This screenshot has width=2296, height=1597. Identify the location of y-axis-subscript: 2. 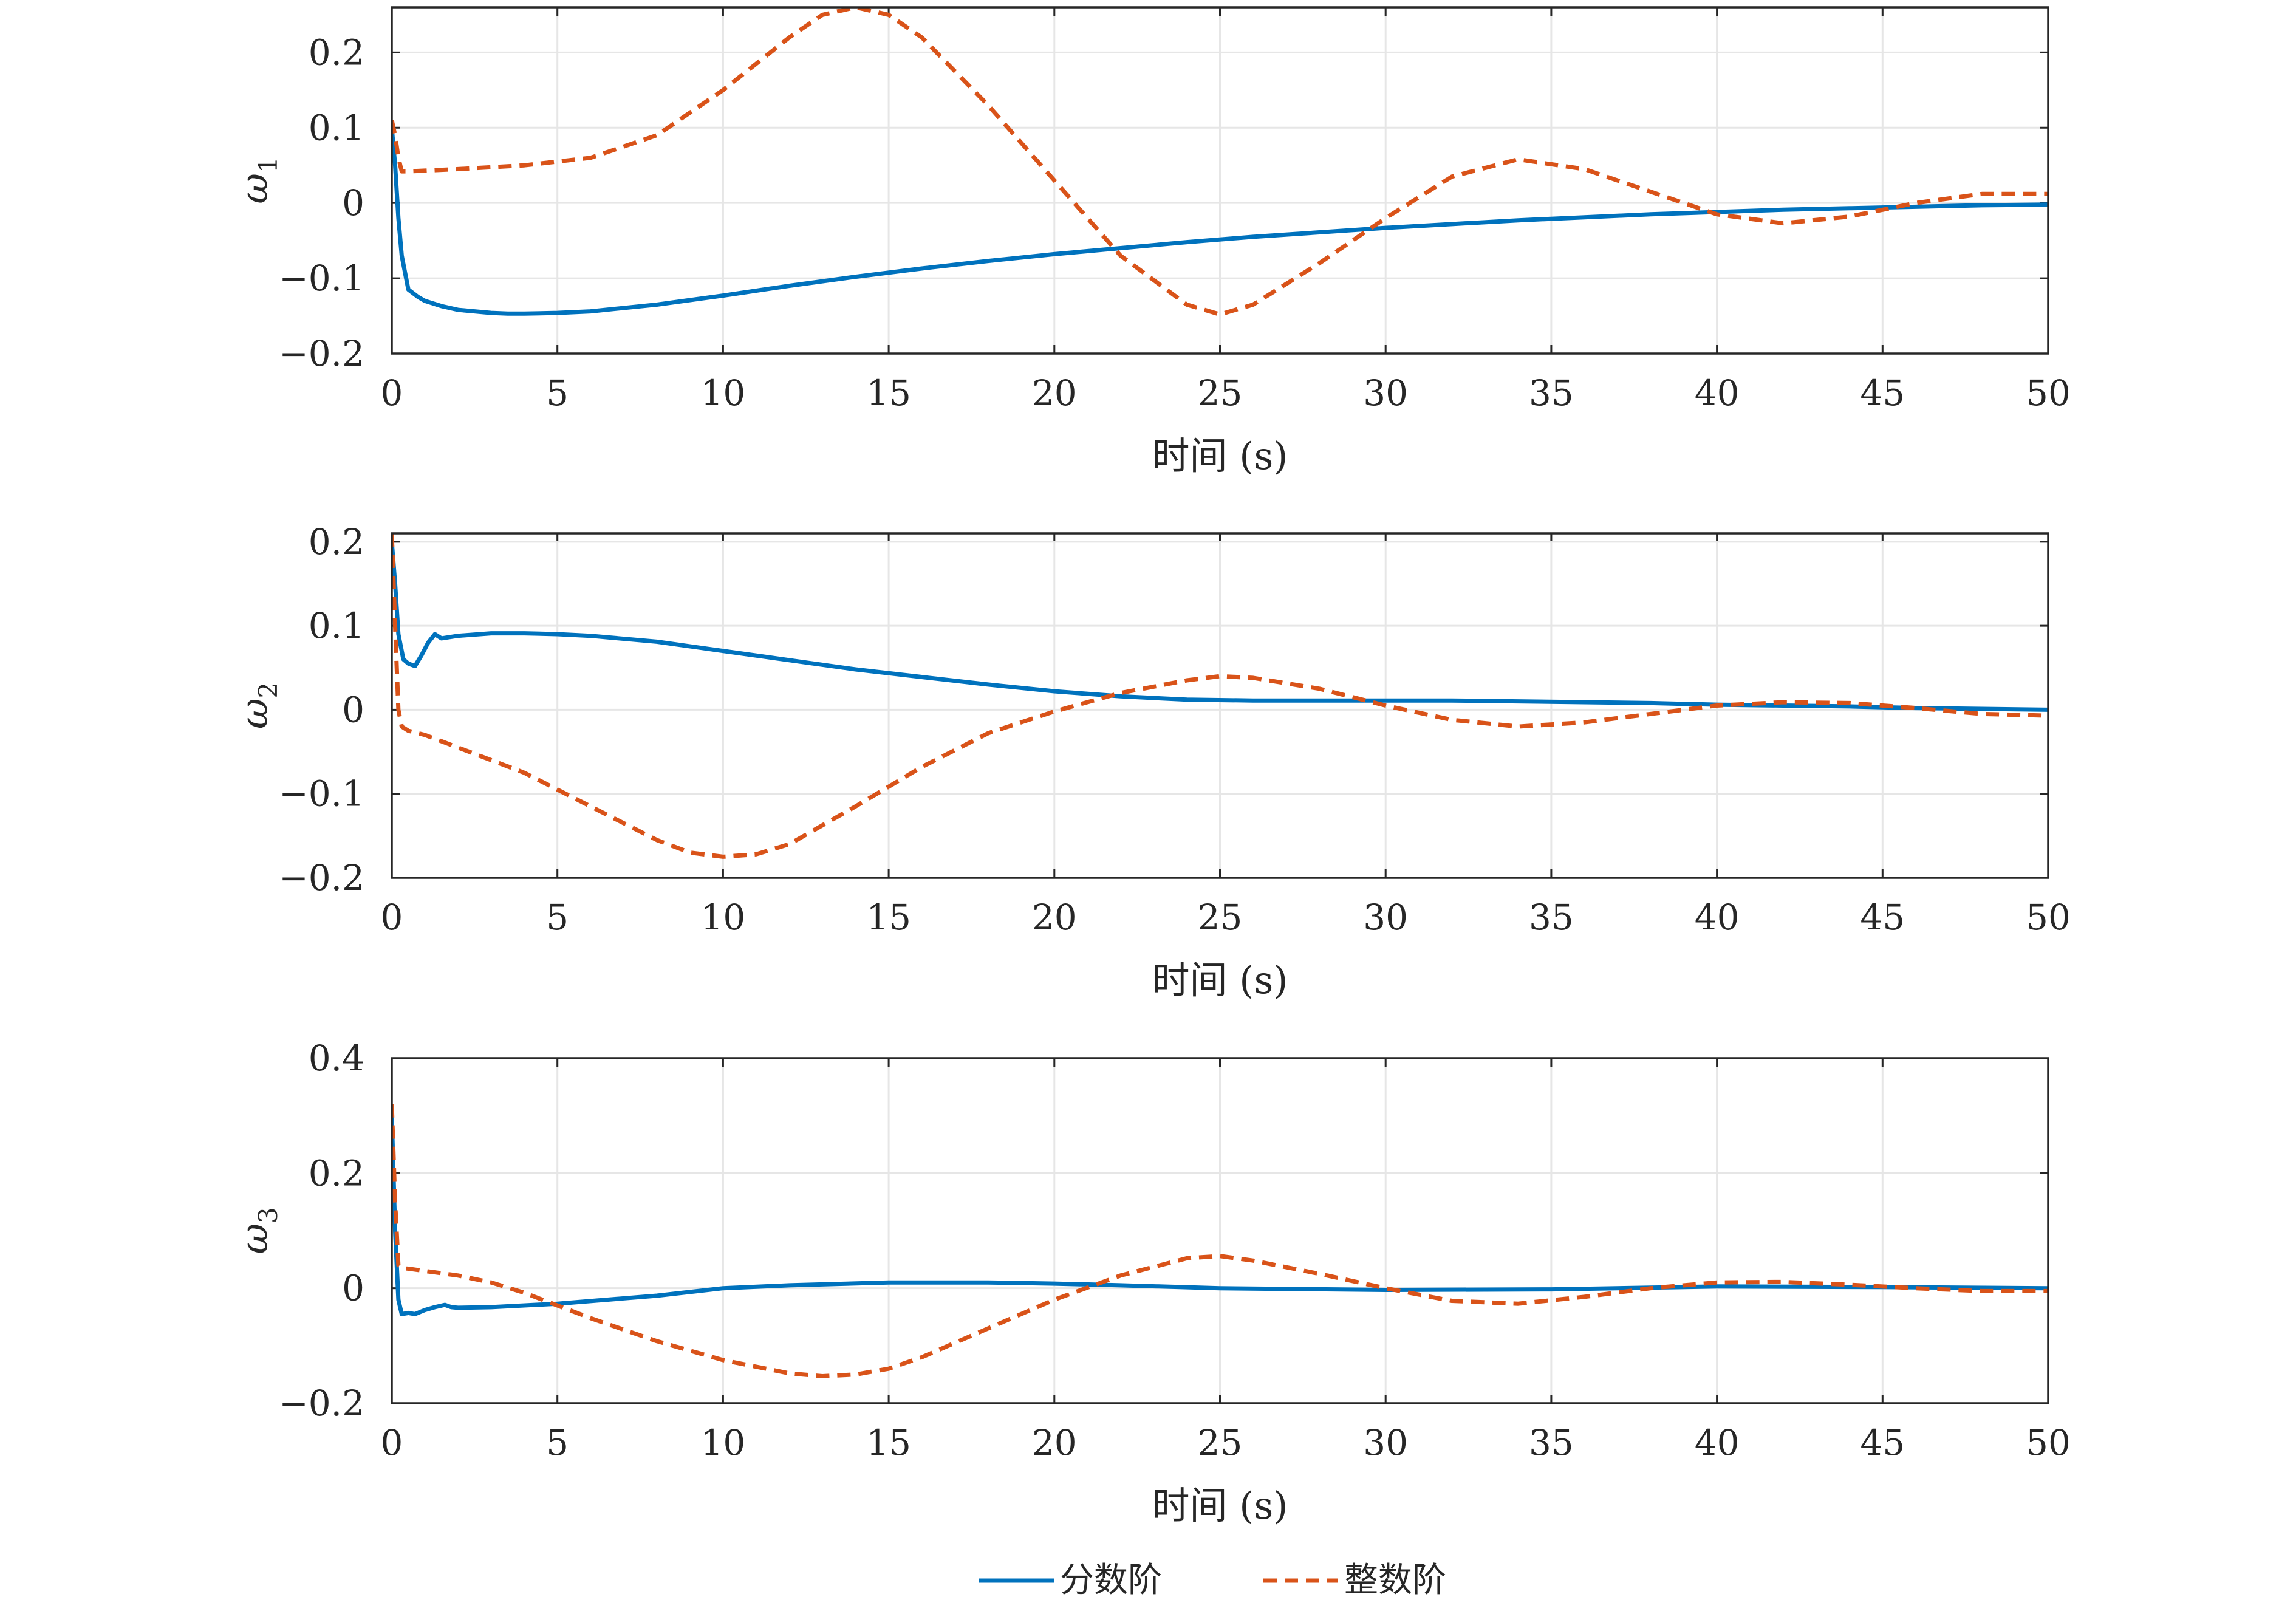
(268, 690).